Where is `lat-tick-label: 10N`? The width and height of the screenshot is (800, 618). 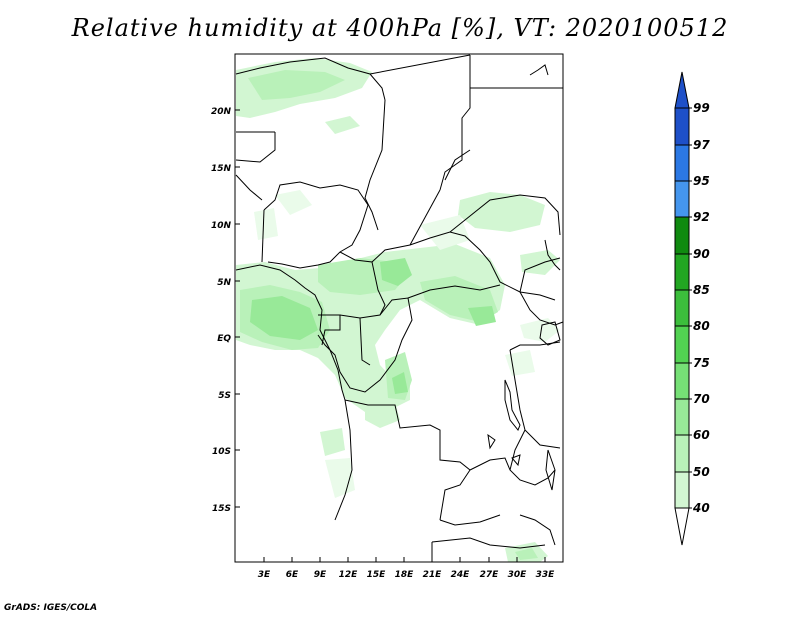
lat-tick-label: 10N is located at coordinates (221, 226).